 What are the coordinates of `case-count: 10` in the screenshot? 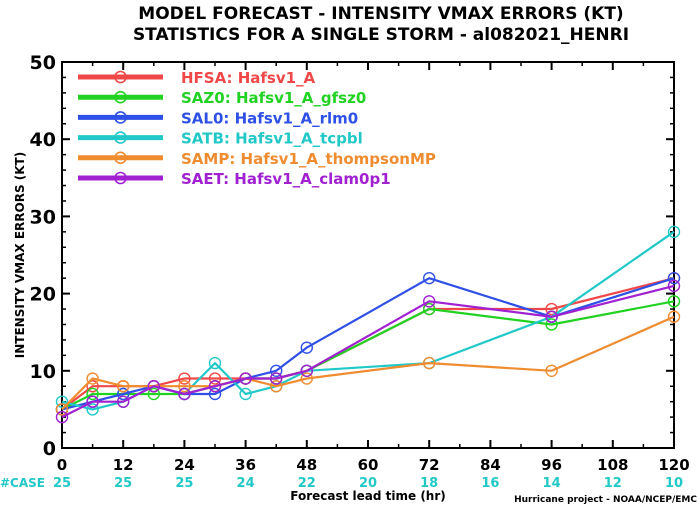 It's located at (674, 483).